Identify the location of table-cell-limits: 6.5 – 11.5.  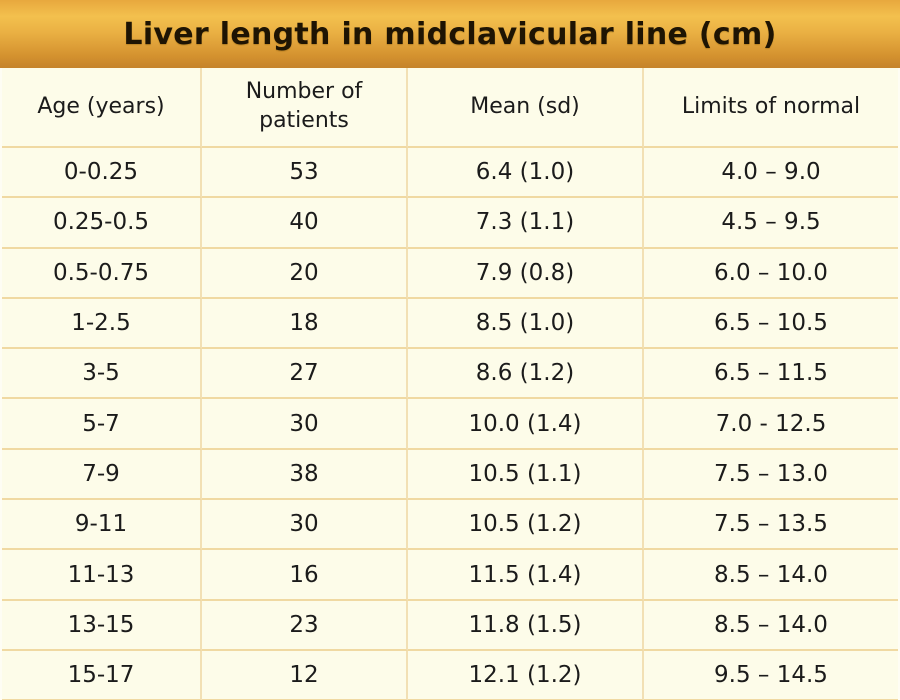
(771, 374).